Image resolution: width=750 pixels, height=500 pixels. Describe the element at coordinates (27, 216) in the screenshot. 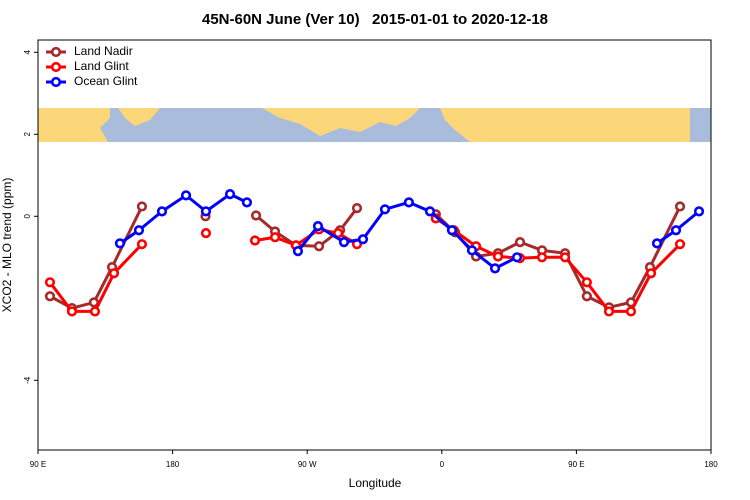

I see `y-tick-label: 0` at that location.